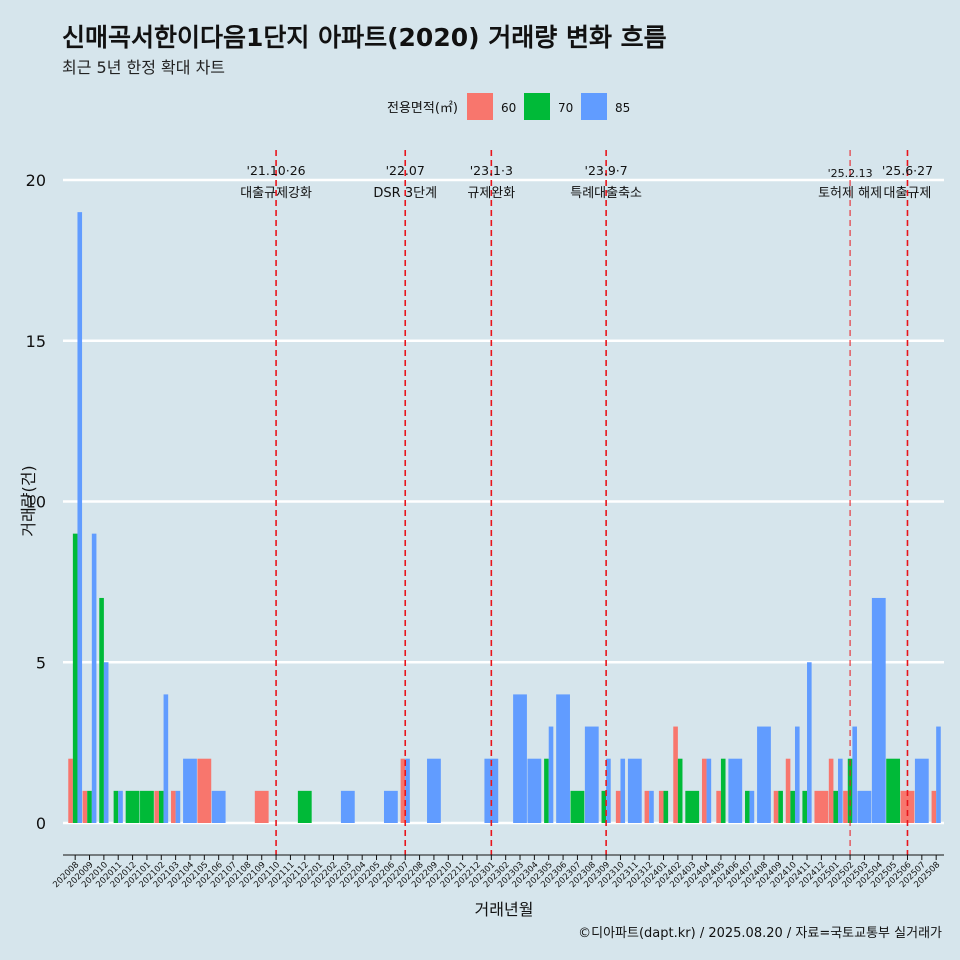 This screenshot has height=960, width=960. Describe the element at coordinates (622, 108) in the screenshot. I see `legend-label-85: 85` at that location.